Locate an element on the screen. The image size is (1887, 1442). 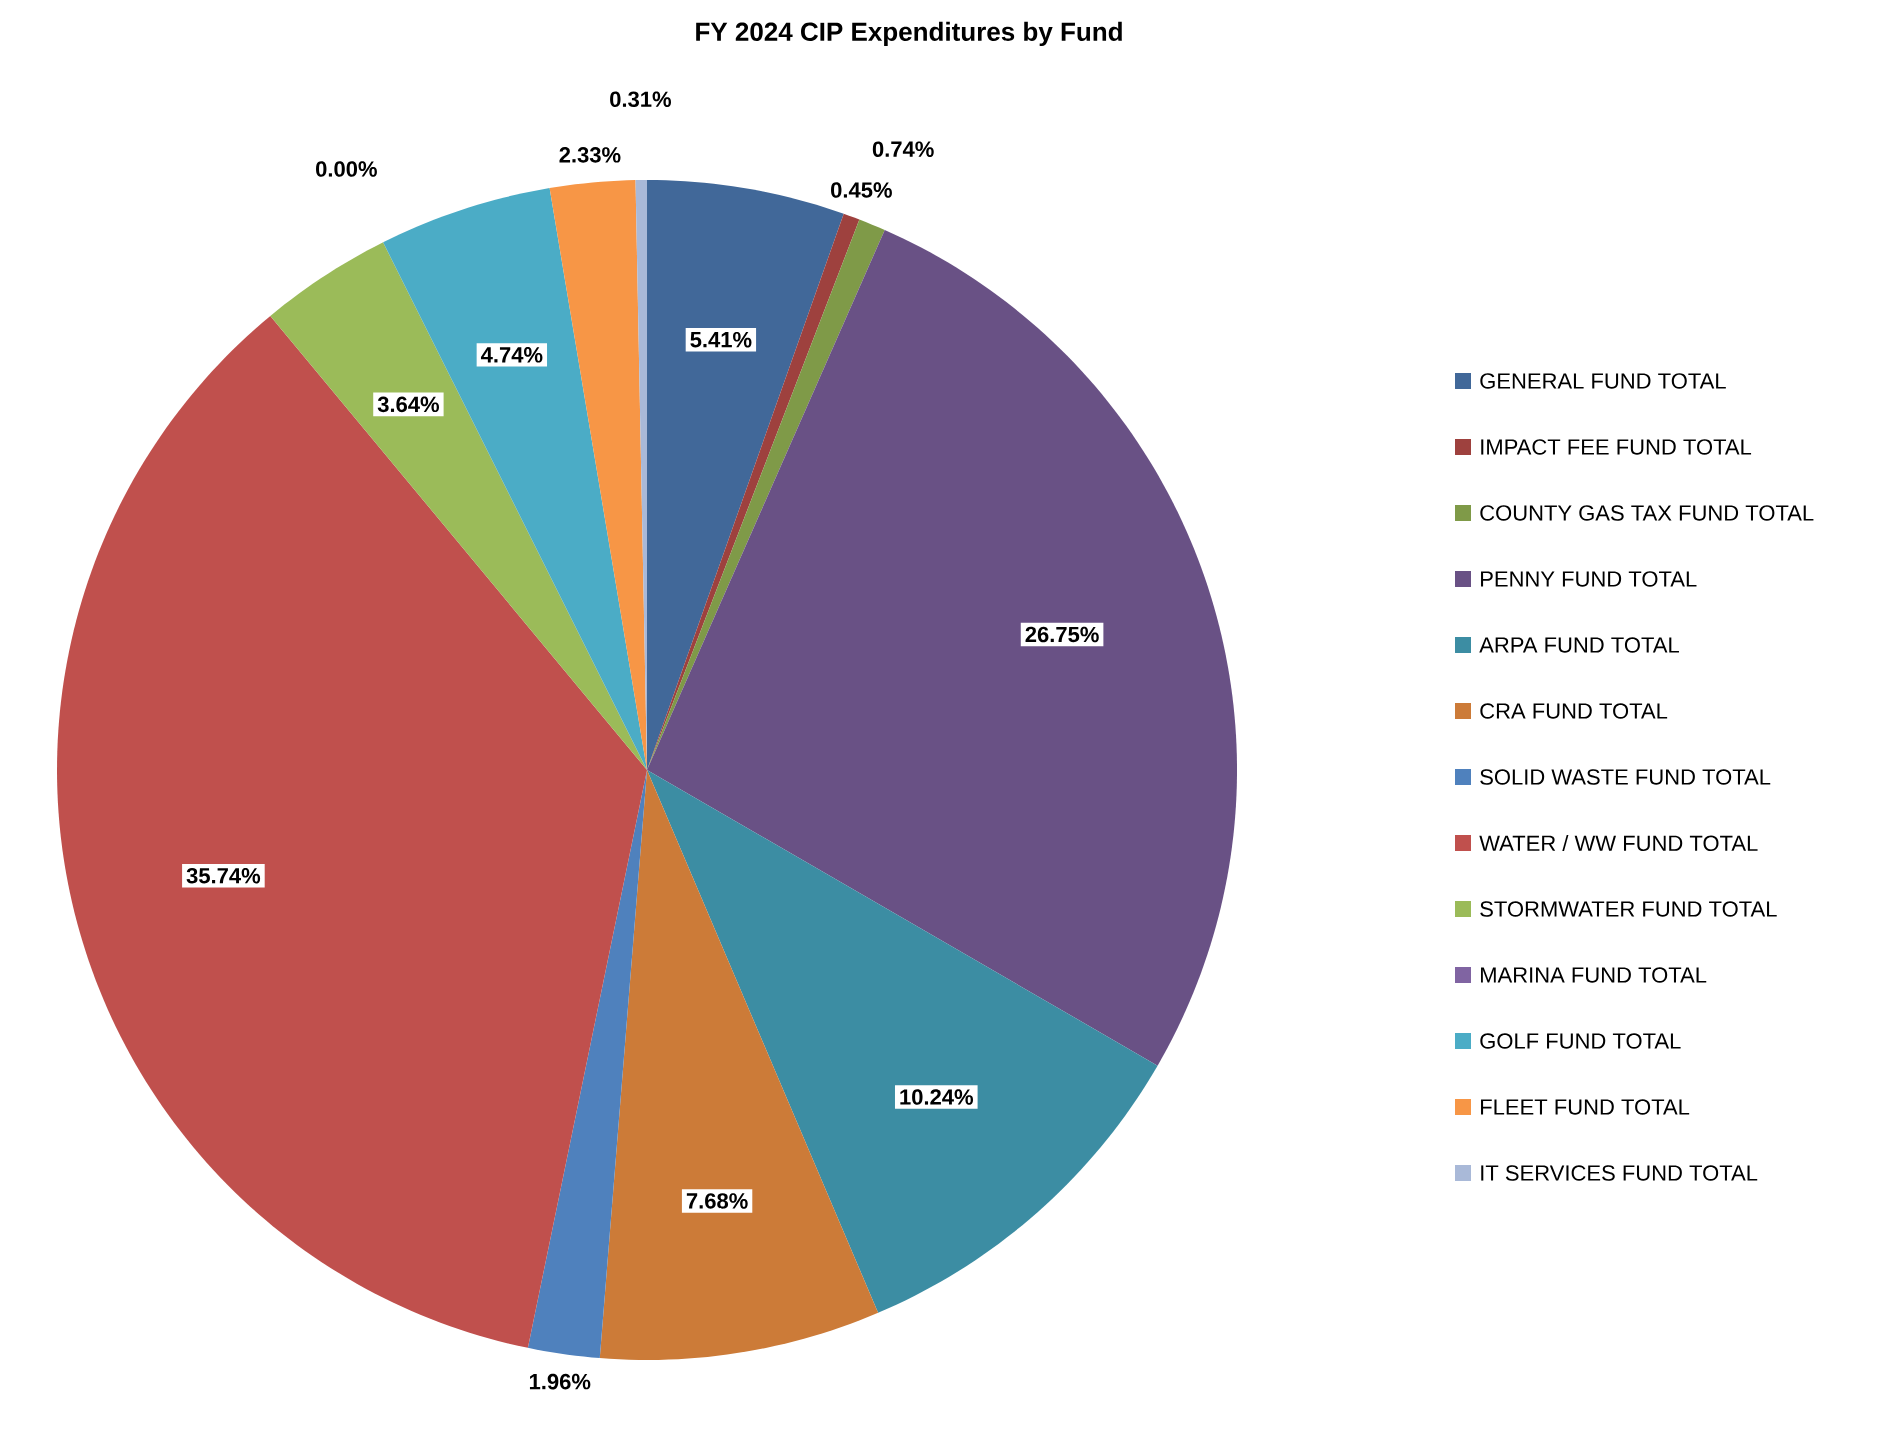
data-label: 1.96% is located at coordinates (560, 1381).